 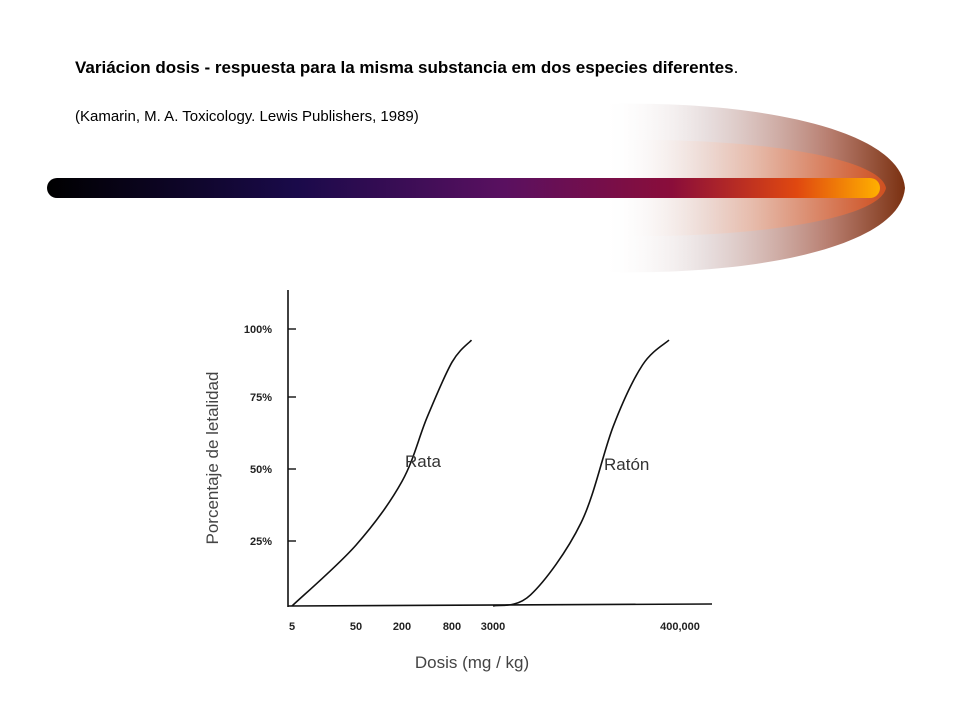 What do you see at coordinates (452, 627) in the screenshot?
I see `x-tick-label: 800` at bounding box center [452, 627].